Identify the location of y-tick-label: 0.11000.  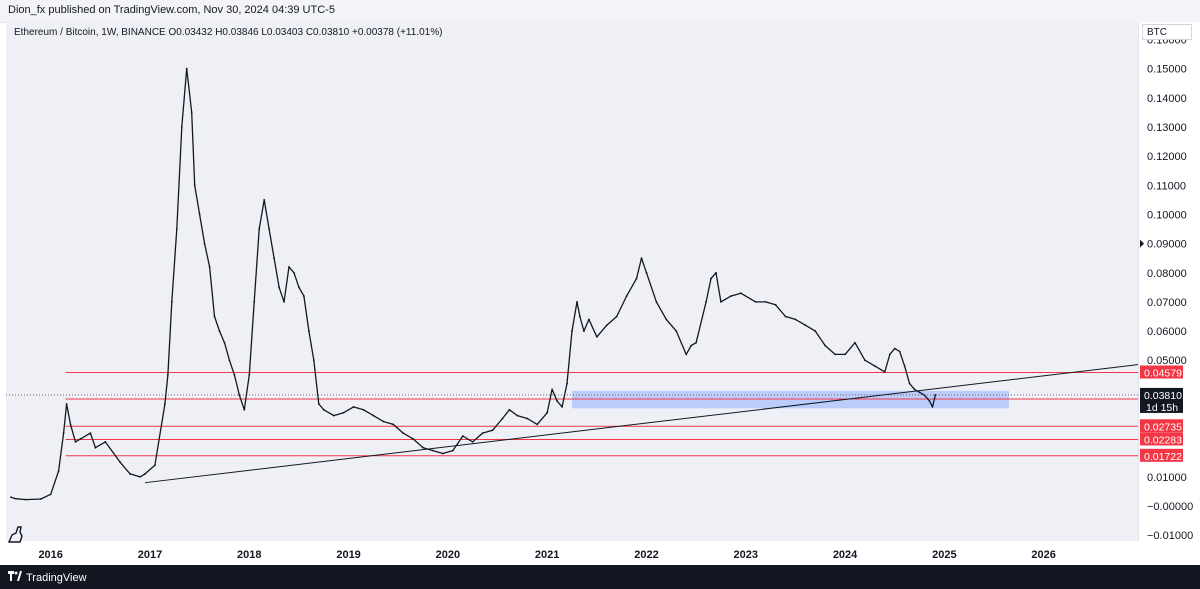
(1166, 186).